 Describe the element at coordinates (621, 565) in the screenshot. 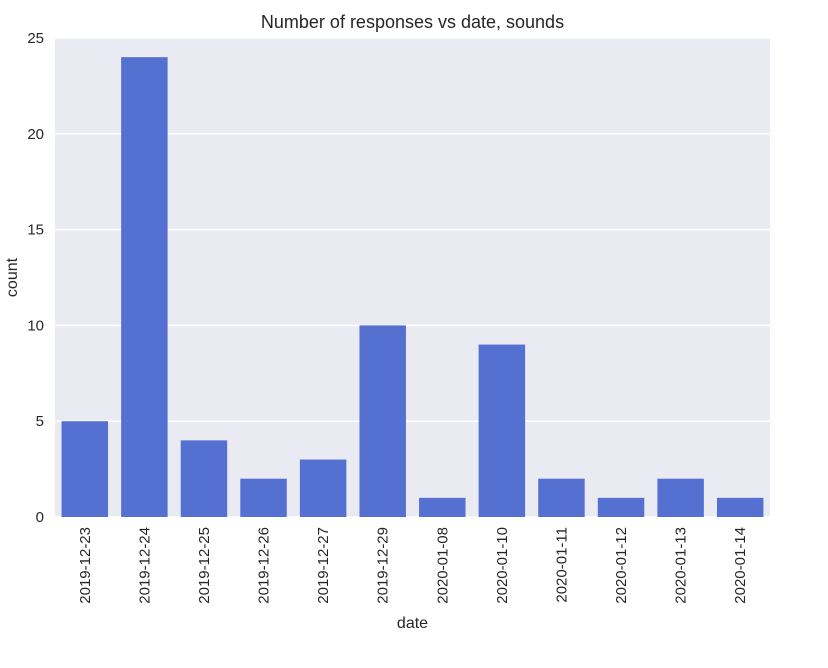

I see `x-tick-label: 2020-01-12` at that location.